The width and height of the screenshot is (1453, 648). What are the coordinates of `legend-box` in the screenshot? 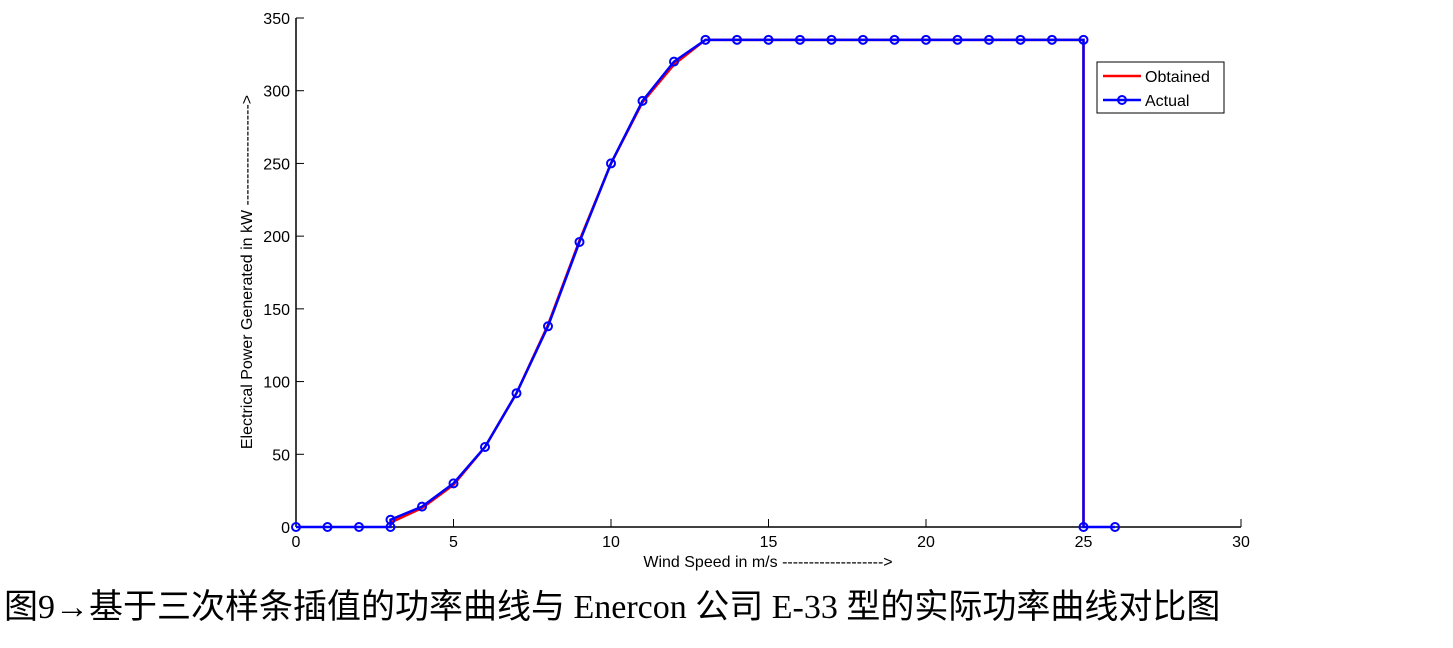 It's located at (1160, 87).